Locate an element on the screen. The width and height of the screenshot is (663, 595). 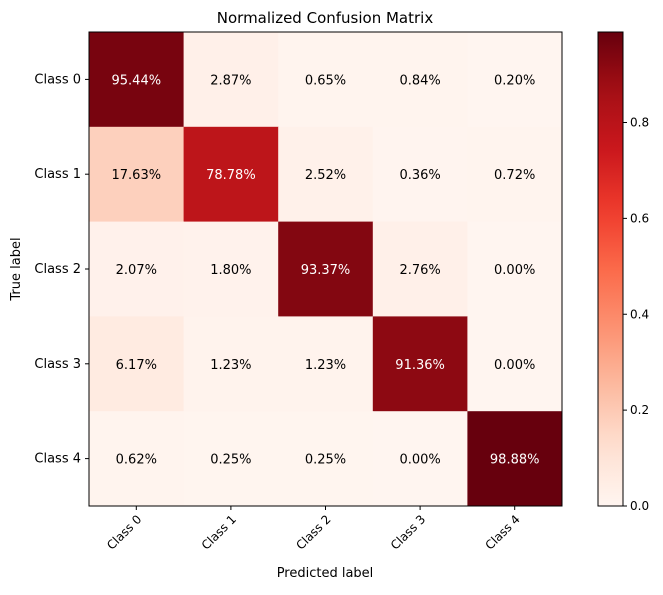
chart-title: Normalized Confusion Matrix is located at coordinates (325, 18).